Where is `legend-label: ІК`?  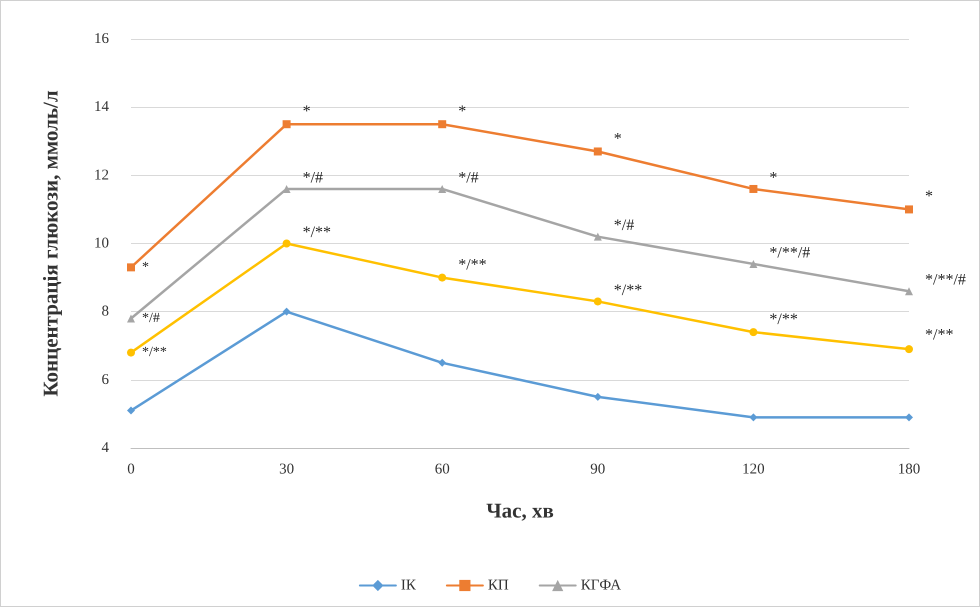
legend-label: ІК is located at coordinates (408, 586).